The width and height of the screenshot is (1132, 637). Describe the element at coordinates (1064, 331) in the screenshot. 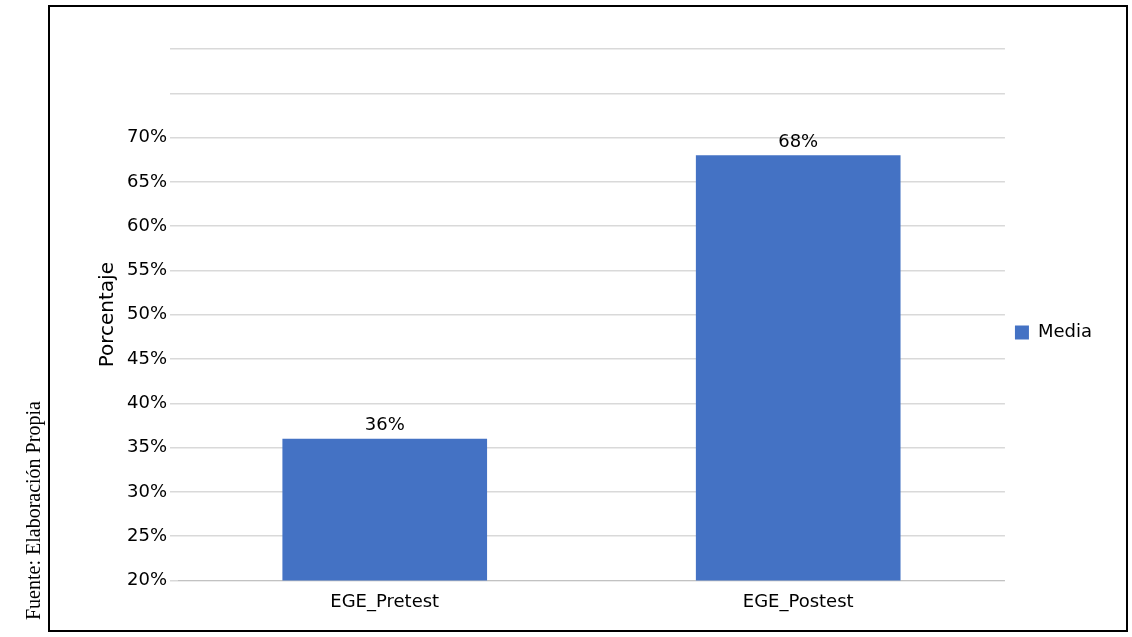

I see `legend-label: Media` at that location.